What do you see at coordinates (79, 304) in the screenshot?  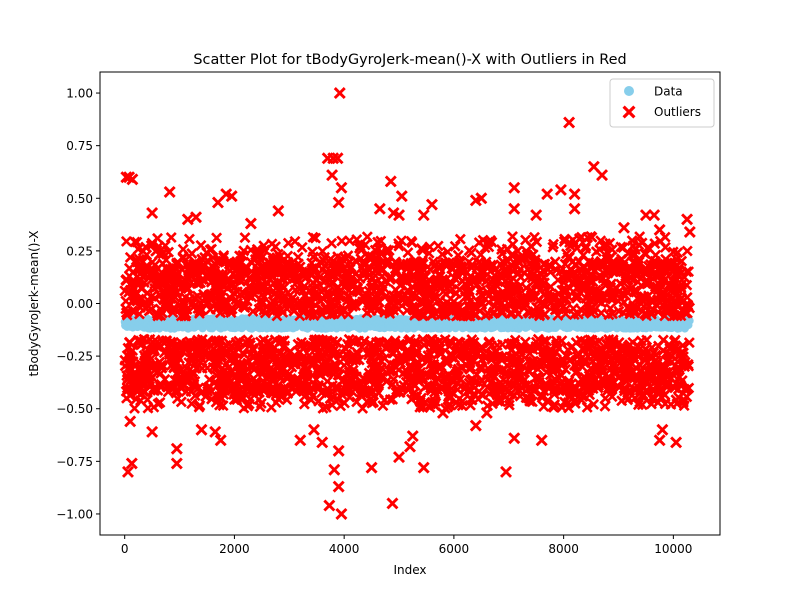 I see `y-tick-label: 0.00` at bounding box center [79, 304].